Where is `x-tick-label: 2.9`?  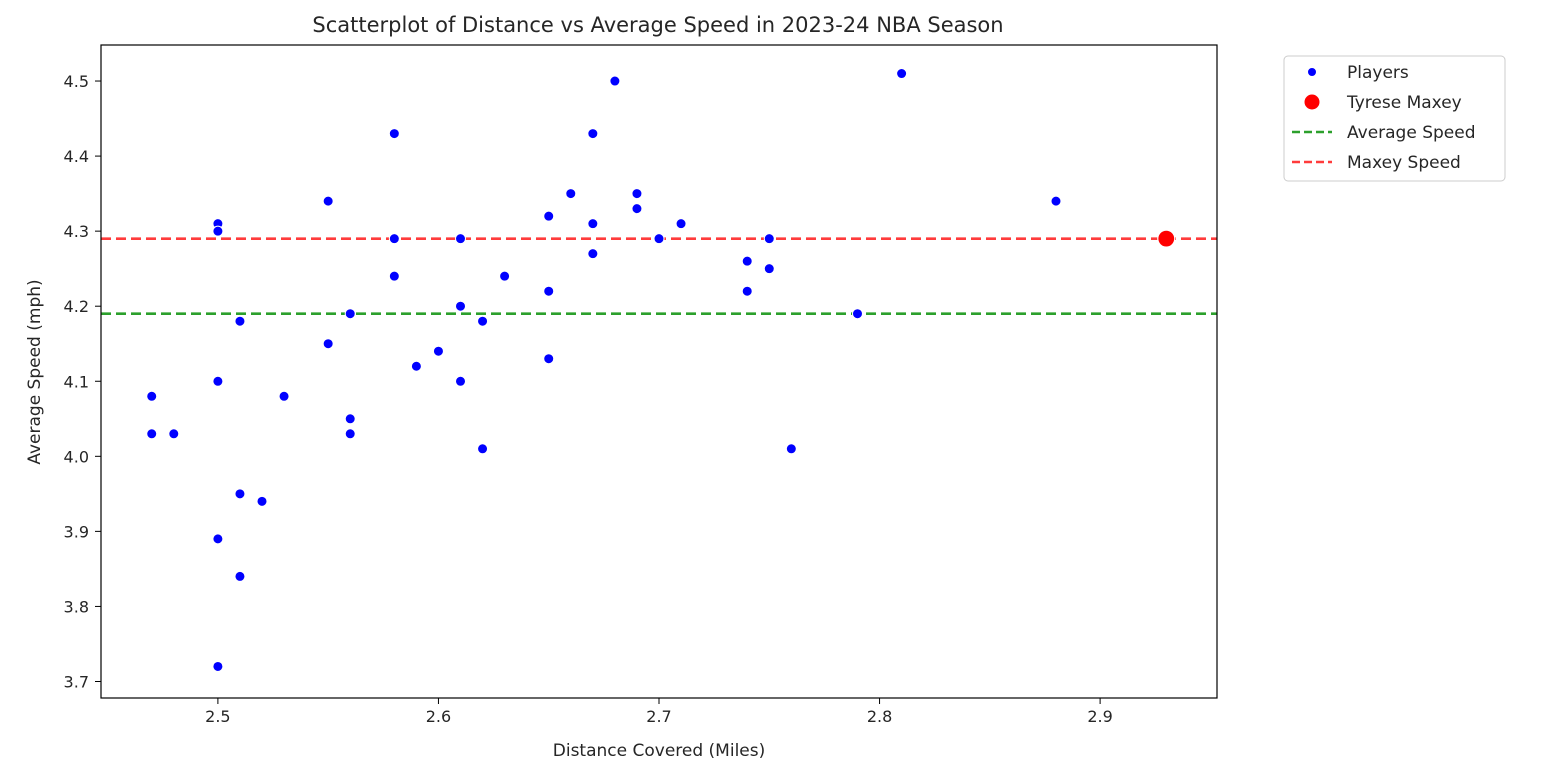
x-tick-label: 2.9 is located at coordinates (1099, 716).